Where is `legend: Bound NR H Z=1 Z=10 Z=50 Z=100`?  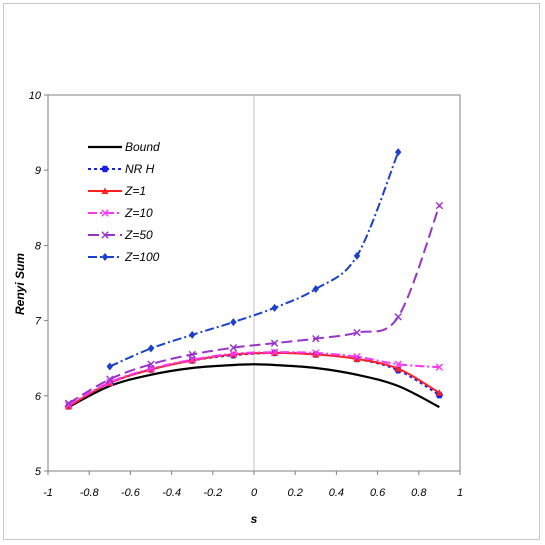 legend: Bound NR H Z=1 Z=10 Z=50 Z=100 is located at coordinates (122, 203).